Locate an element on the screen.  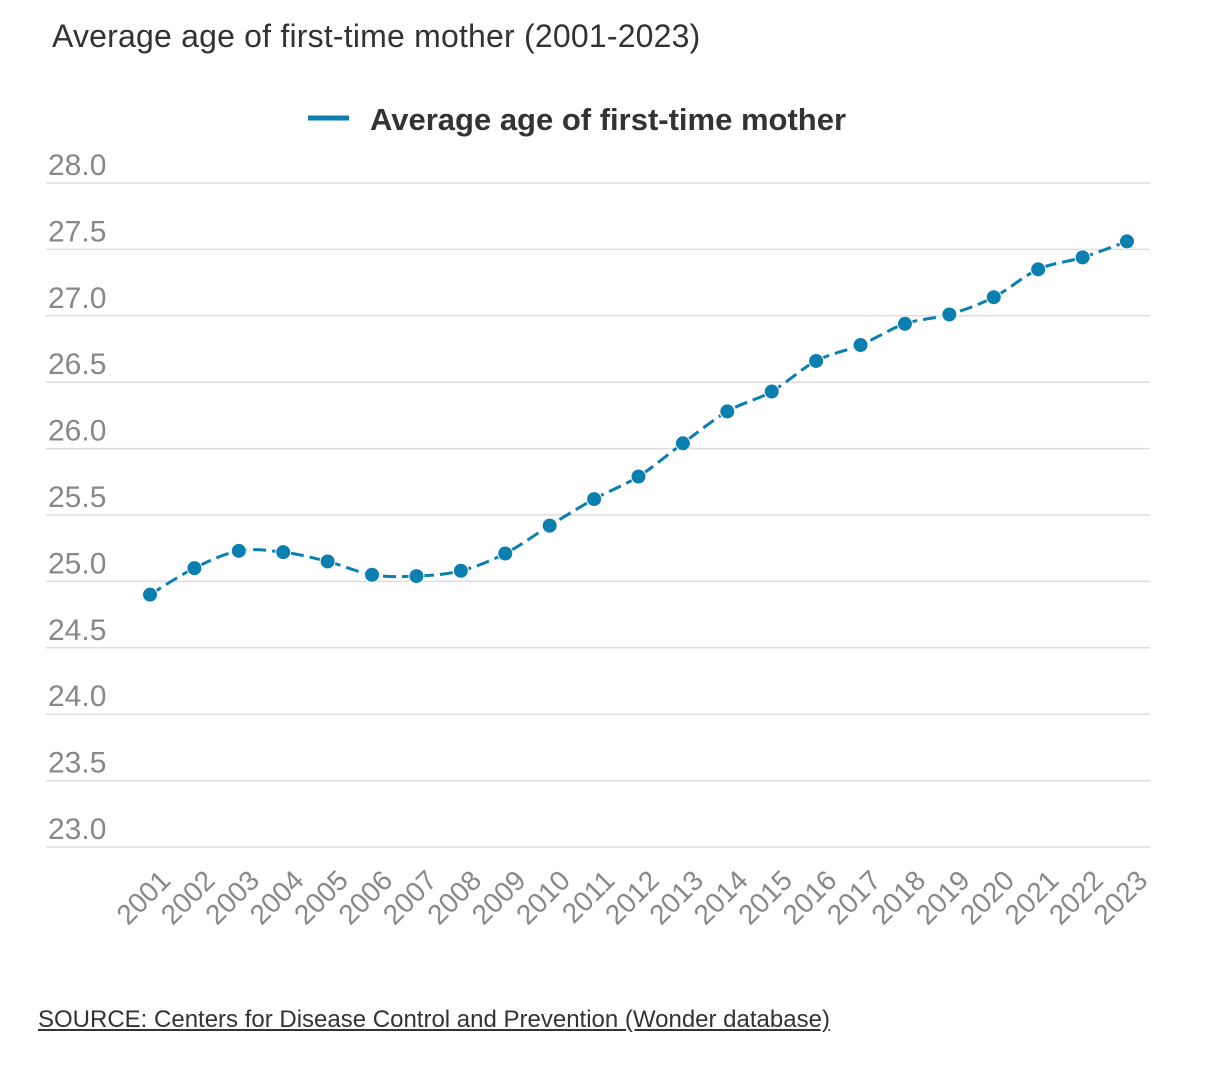
data-point-2011 is located at coordinates (594, 499).